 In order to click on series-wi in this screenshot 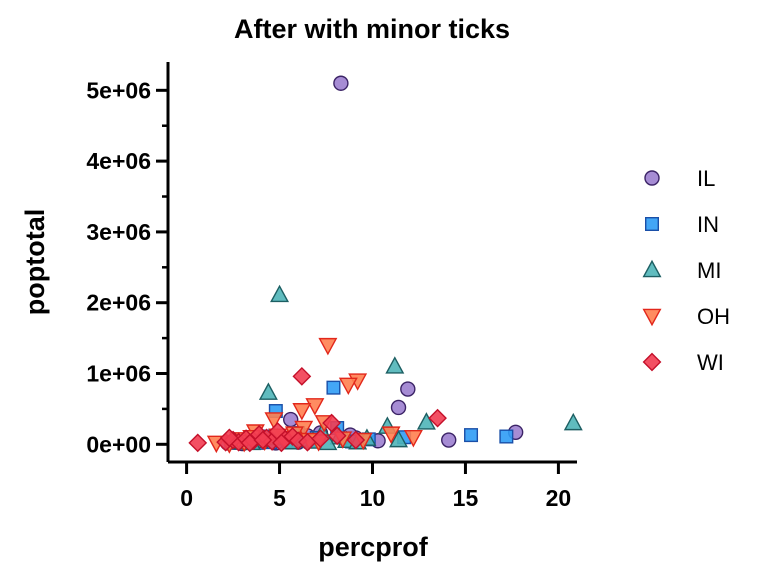, I will do `click(317, 409)`.